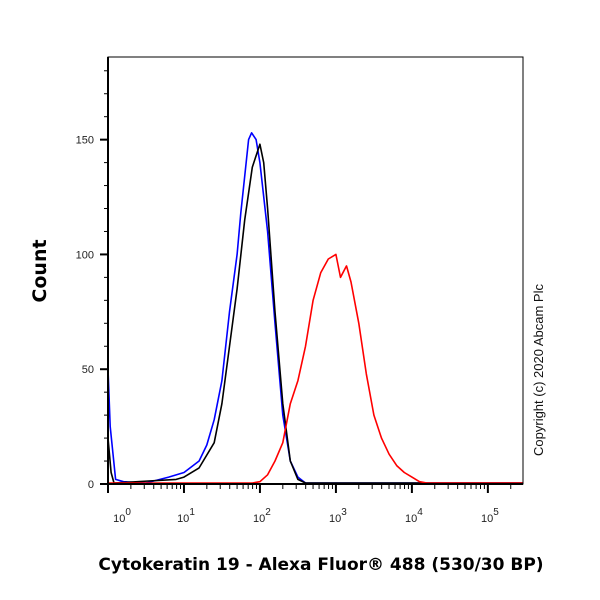  What do you see at coordinates (128, 512) in the screenshot?
I see `tick-exponent: 0` at bounding box center [128, 512].